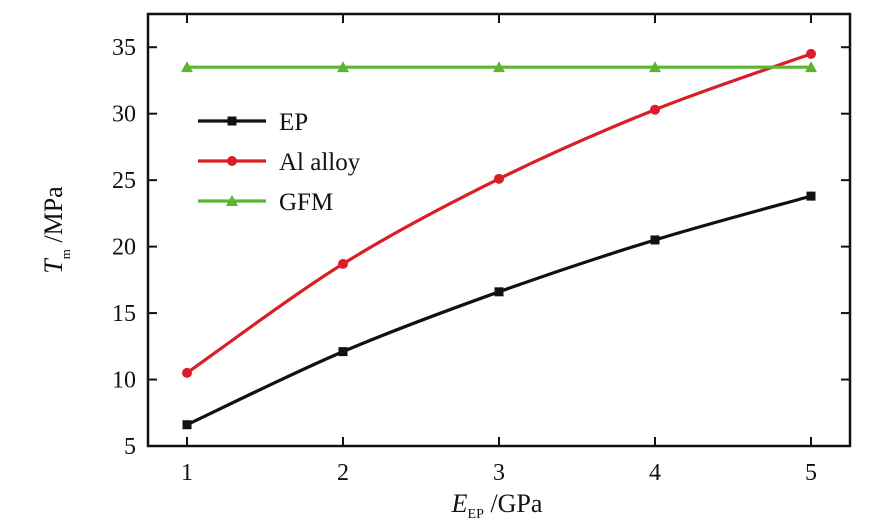 Image resolution: width=886 pixels, height=531 pixels. I want to click on x-tick-label: 4, so click(655, 473).